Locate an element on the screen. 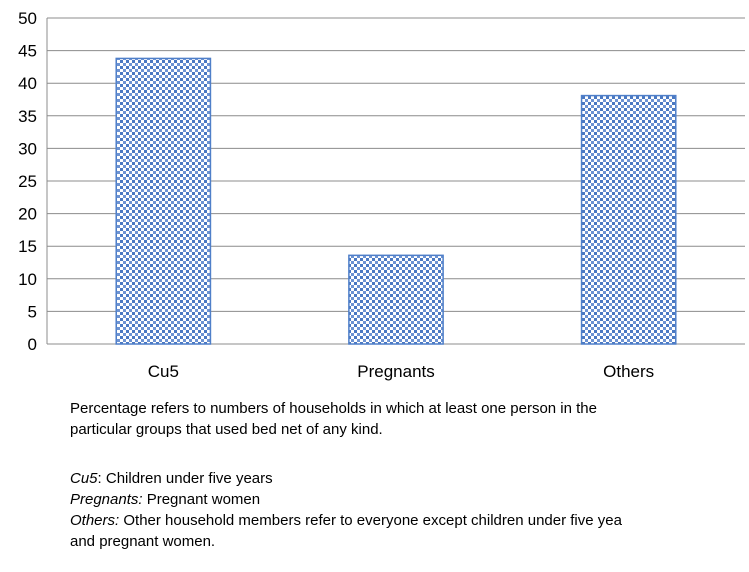 The image size is (749, 572). y-tick-label: 20 is located at coordinates (27, 214).